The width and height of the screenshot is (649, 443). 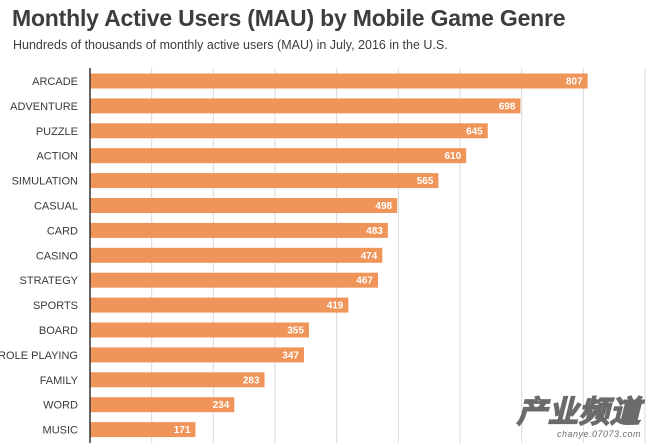 What do you see at coordinates (364, 281) in the screenshot?
I see `value-label-strategy: 467` at bounding box center [364, 281].